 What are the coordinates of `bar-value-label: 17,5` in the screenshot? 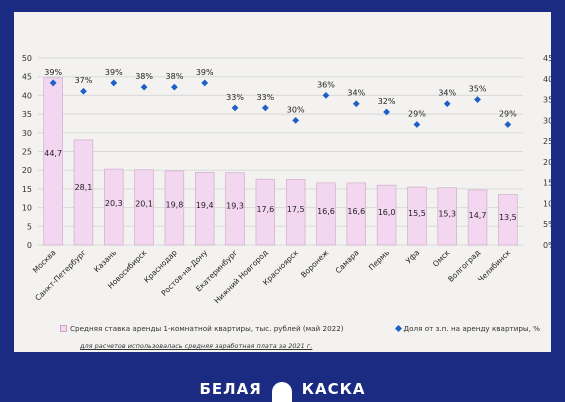 It's located at (296, 209).